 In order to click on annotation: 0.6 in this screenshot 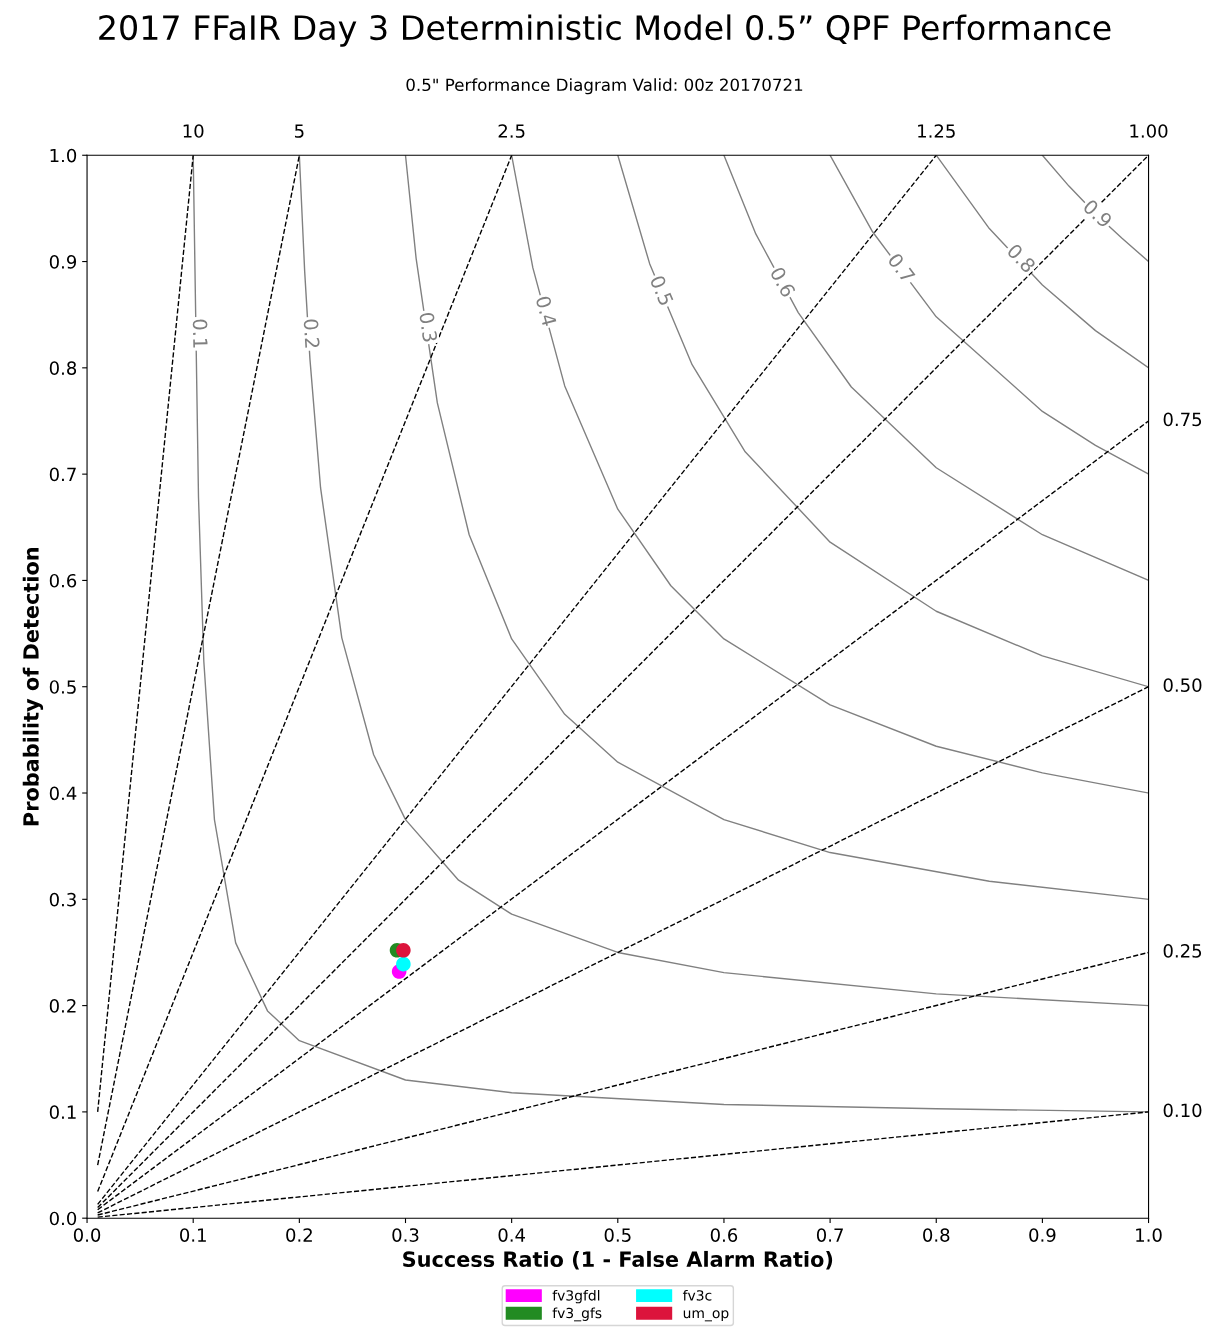, I will do `click(783, 282)`.